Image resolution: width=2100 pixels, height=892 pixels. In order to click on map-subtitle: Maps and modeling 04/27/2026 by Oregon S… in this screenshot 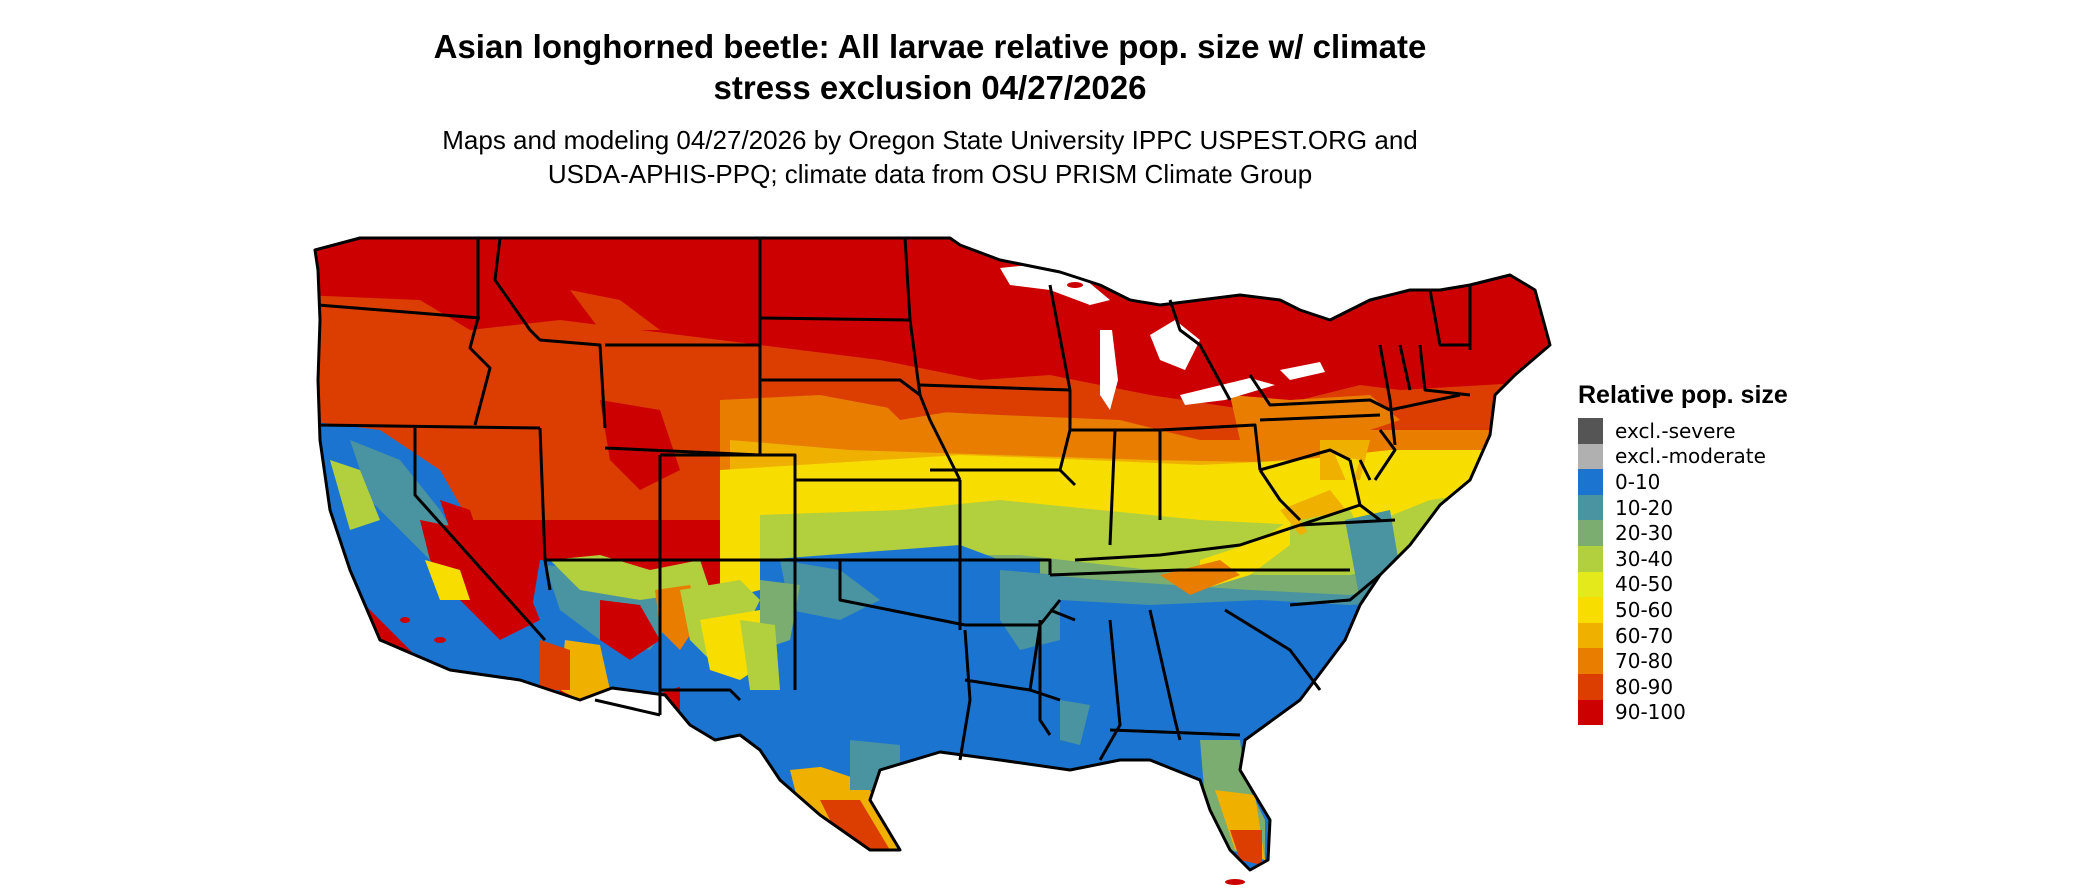, I will do `click(930, 157)`.